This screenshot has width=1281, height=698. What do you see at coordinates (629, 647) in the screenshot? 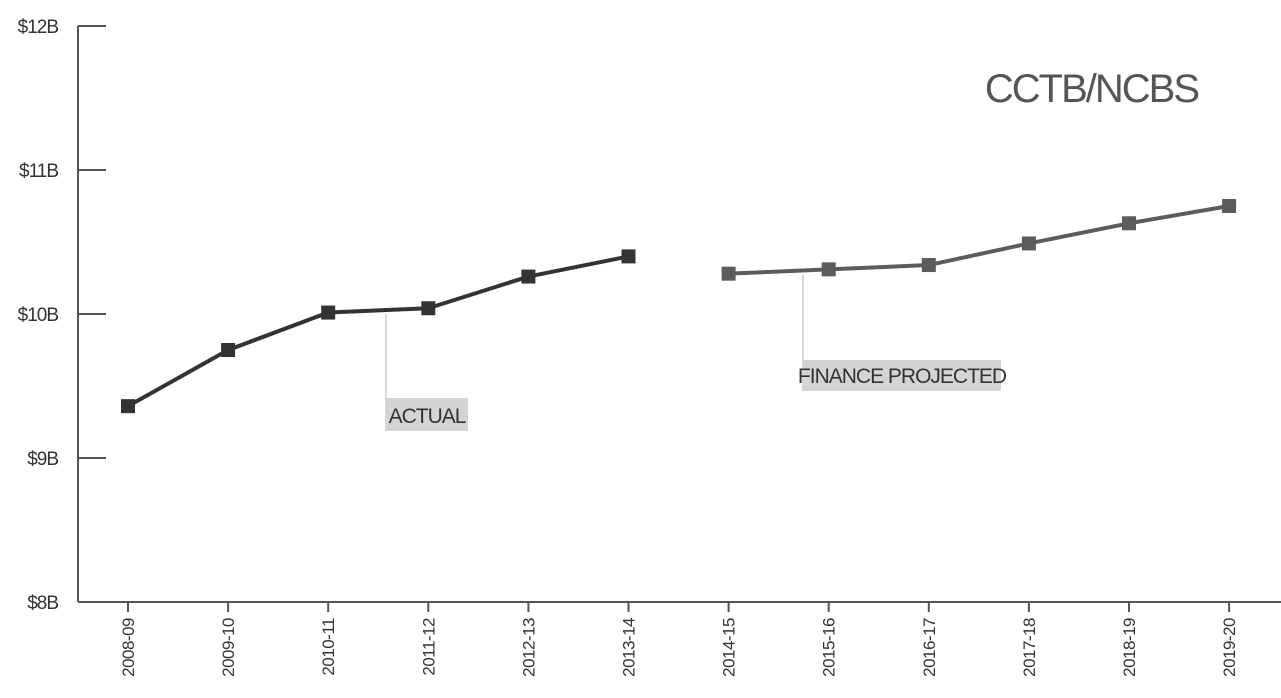
I see `x-tick-label: 2013-14` at bounding box center [629, 647].